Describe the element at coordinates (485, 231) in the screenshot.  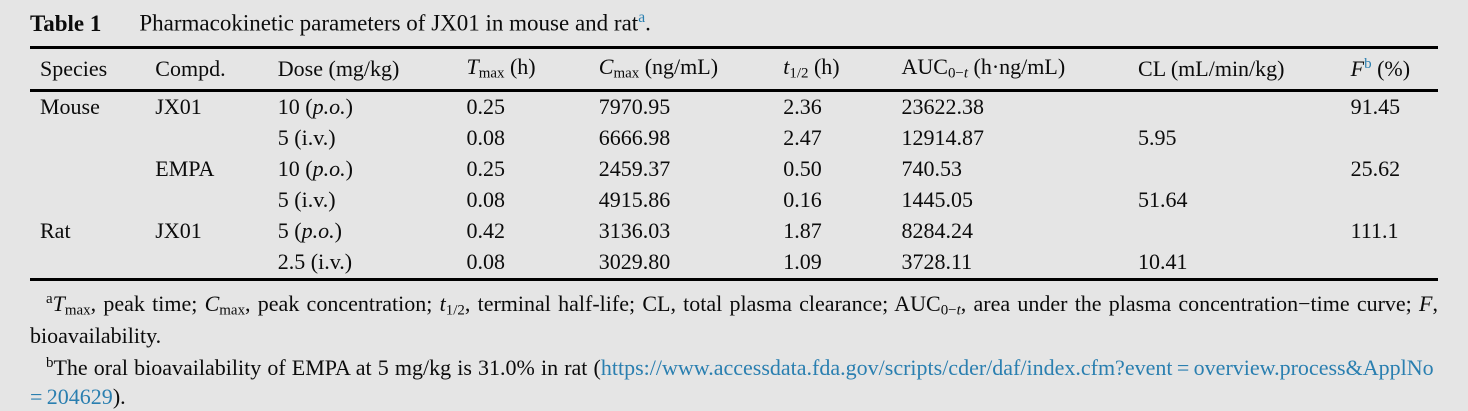
I see `text-span: 0.42` at that location.